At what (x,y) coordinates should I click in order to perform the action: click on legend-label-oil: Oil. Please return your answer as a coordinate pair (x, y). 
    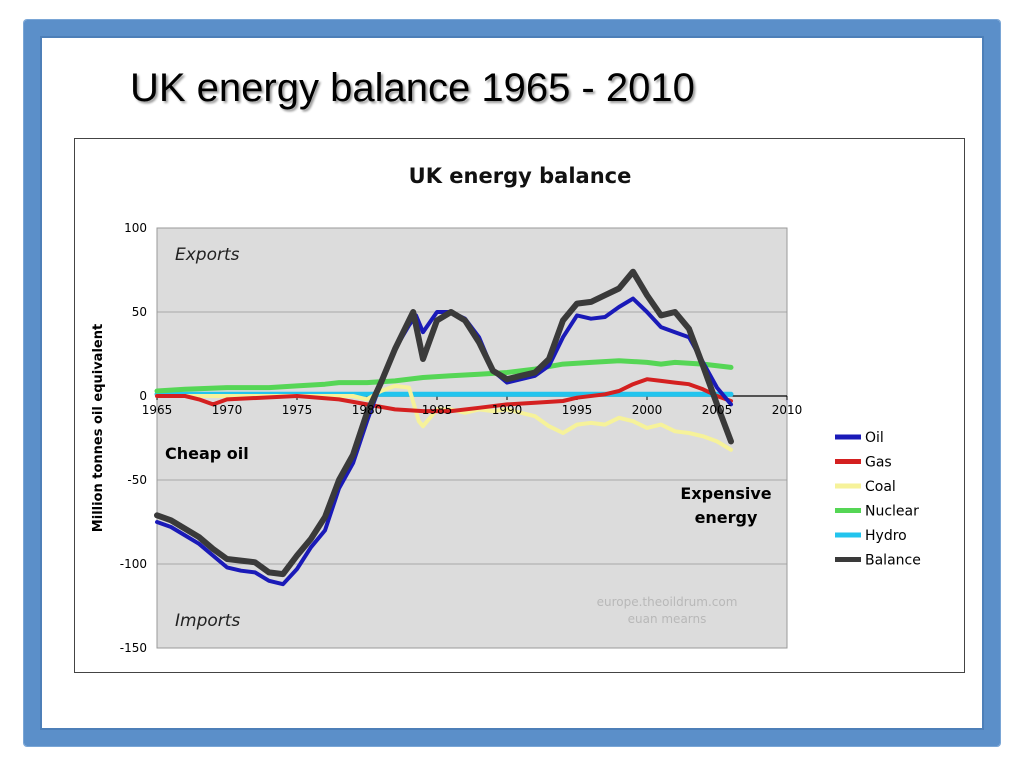
    Looking at the image, I should click on (874, 438).